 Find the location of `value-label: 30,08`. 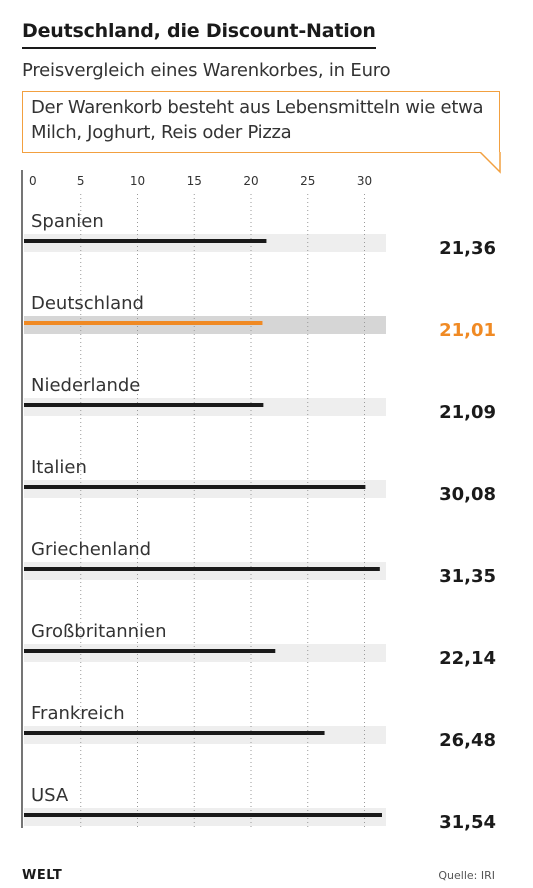

value-label: 30,08 is located at coordinates (467, 494).